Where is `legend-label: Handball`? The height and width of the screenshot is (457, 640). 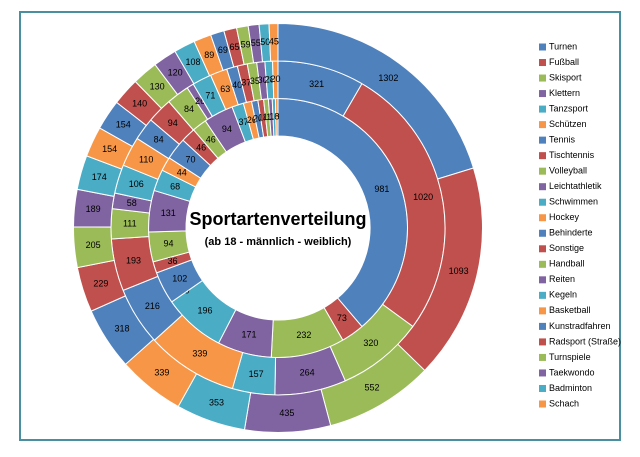 legend-label: Handball is located at coordinates (567, 264).